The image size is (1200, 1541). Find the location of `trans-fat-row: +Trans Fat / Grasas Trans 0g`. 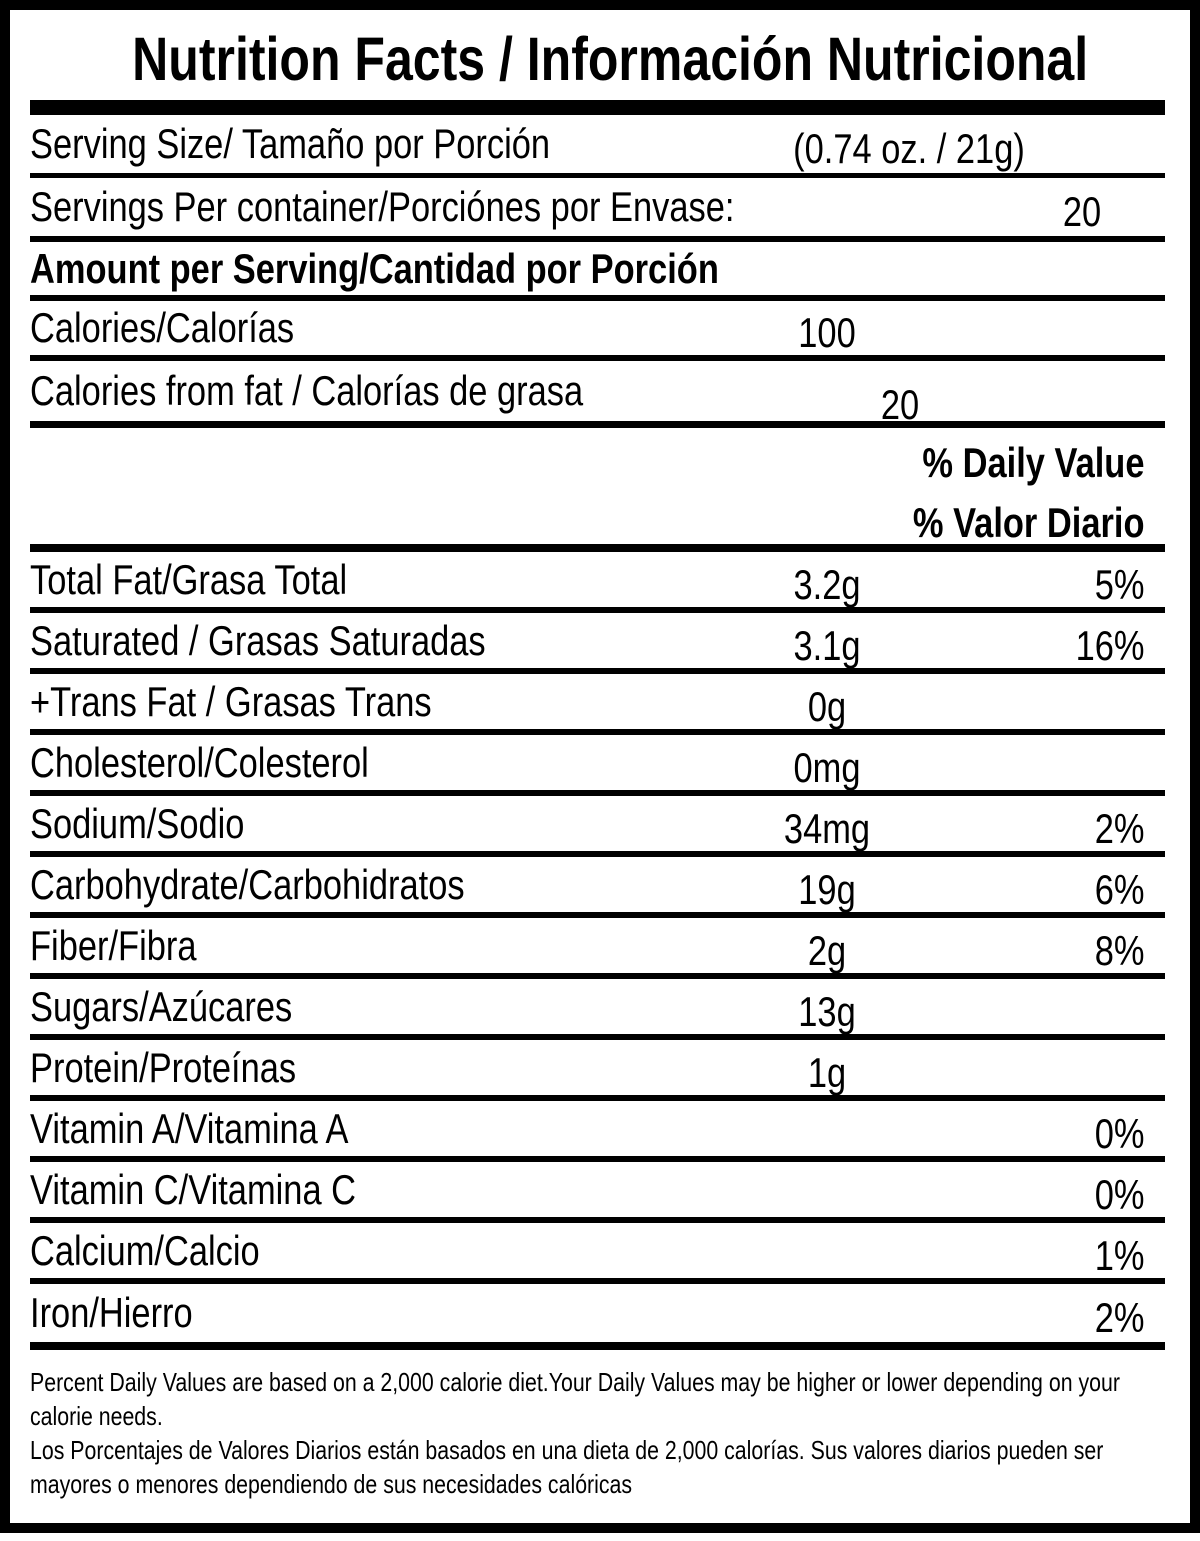

trans-fat-row: +Trans Fat / Grasas Trans 0g is located at coordinates (597, 704).